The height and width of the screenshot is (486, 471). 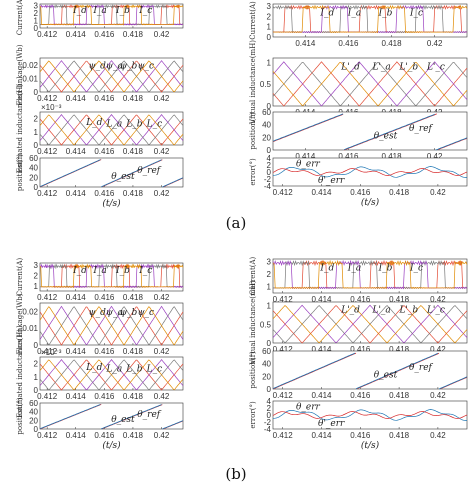 What do you see at coordinates (235, 474) in the screenshot?
I see `caption-b: (b)` at bounding box center [235, 474].